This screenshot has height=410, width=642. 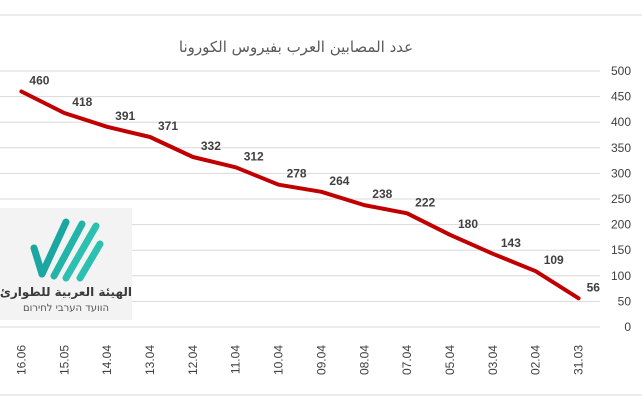 What do you see at coordinates (493, 360) in the screenshot?
I see `x-tick-label: 03.04` at bounding box center [493, 360].